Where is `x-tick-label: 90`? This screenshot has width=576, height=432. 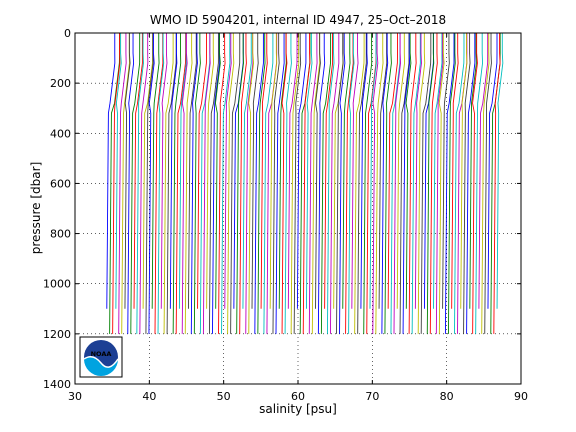 x-tick-label: 90 is located at coordinates (521, 396).